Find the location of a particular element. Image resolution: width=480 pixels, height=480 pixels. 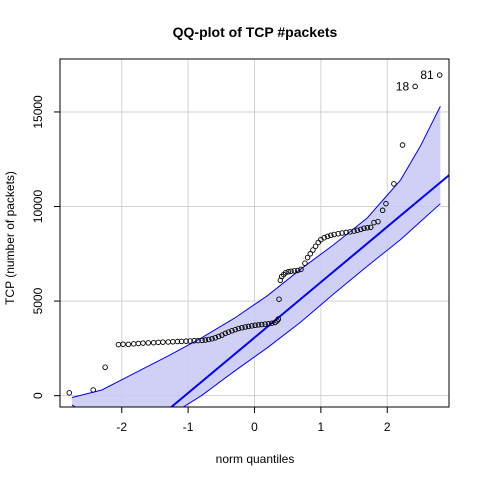

x-tick-label: 0 is located at coordinates (254, 427).